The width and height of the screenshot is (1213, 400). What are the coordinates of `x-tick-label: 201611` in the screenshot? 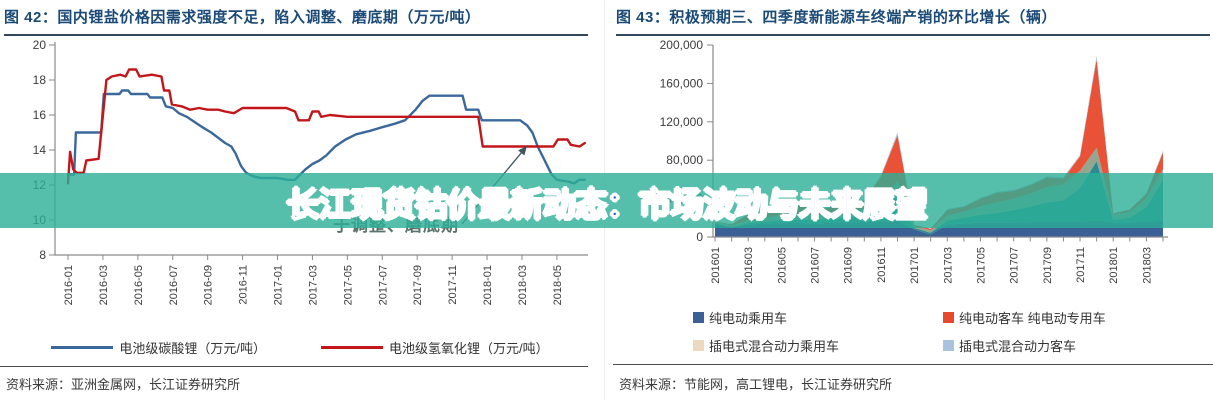 It's located at (882, 265).